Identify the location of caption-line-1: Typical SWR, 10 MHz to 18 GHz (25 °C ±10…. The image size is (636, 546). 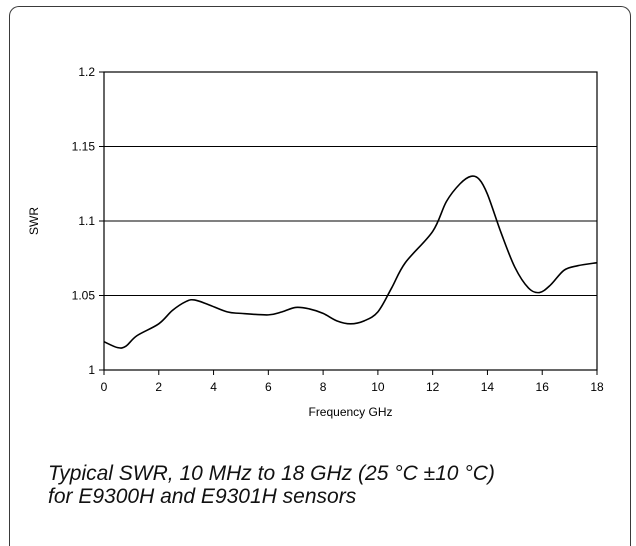
(271, 473).